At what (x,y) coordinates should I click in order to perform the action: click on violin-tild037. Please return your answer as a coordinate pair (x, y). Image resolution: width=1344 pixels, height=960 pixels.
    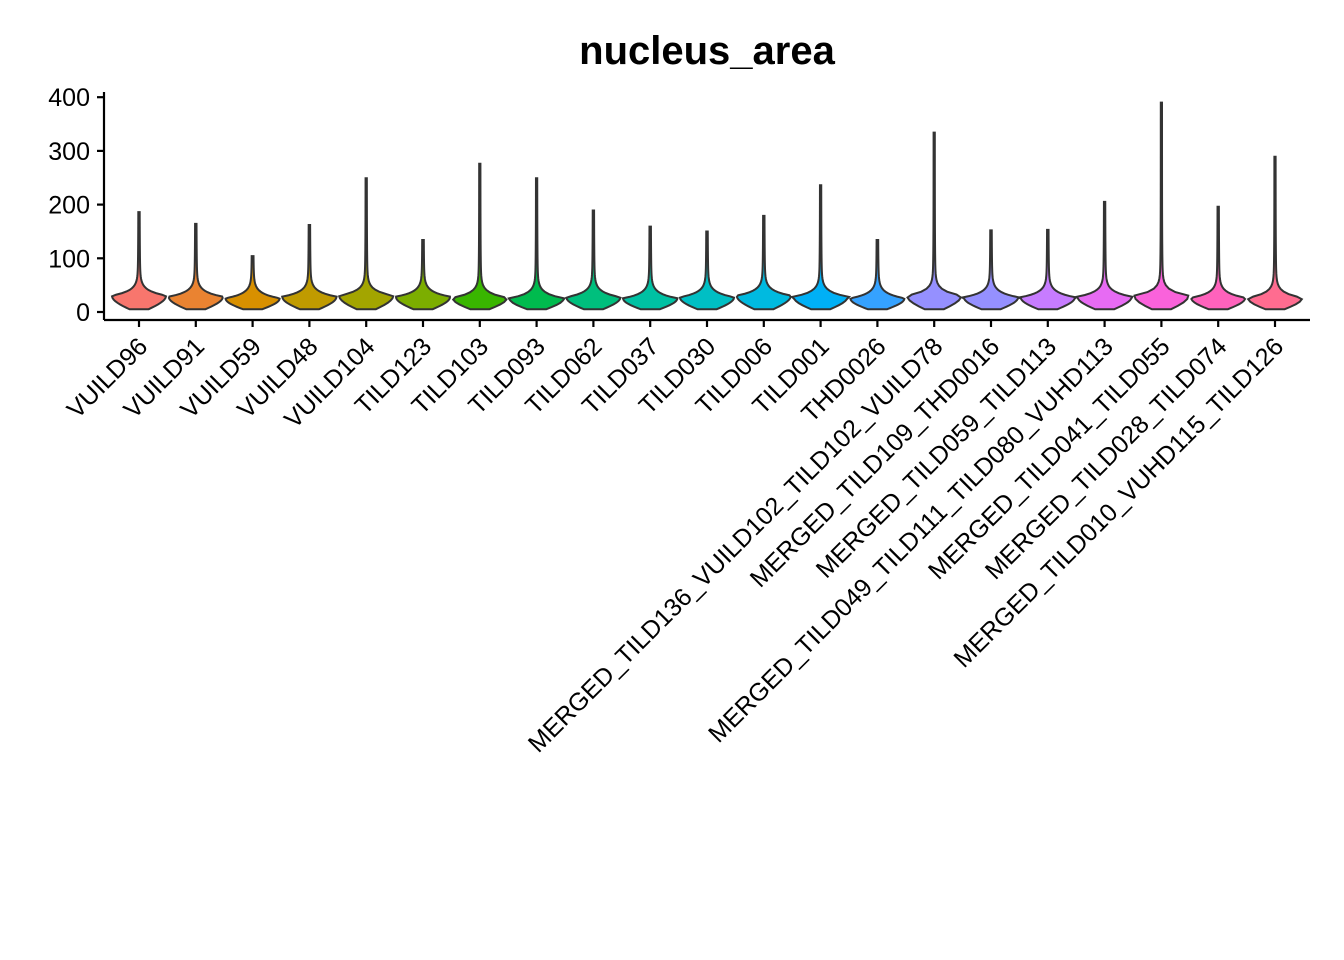
    Looking at the image, I should click on (650, 268).